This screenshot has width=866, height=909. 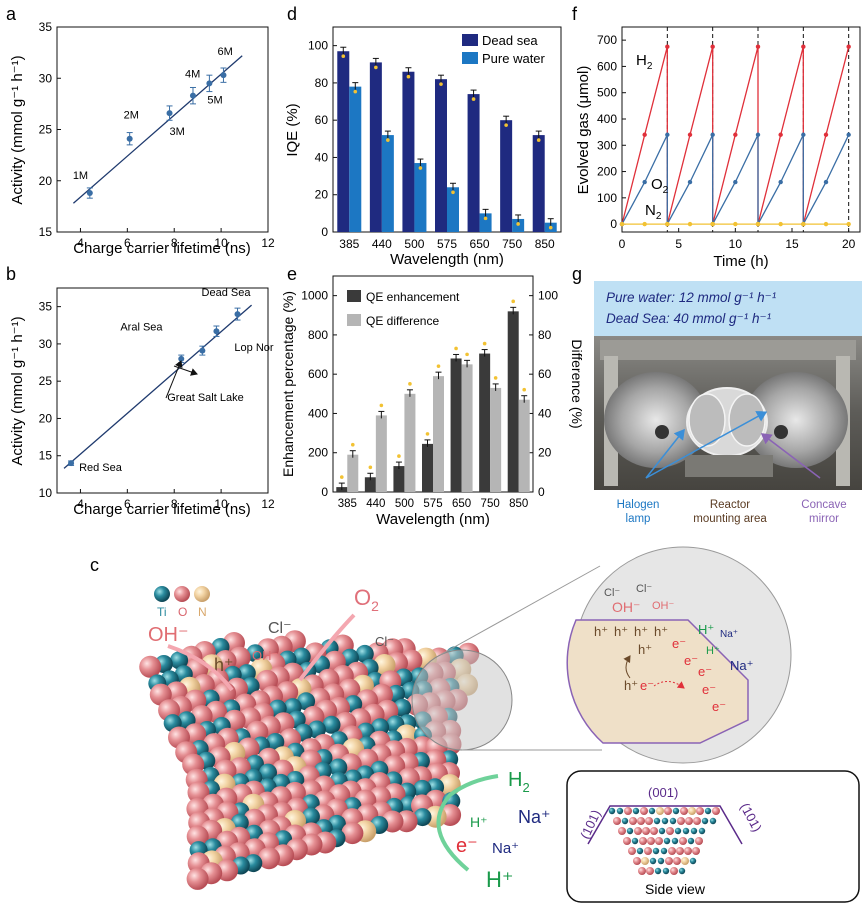 What do you see at coordinates (607, 198) in the screenshot?
I see `y-tick-label: 100` at bounding box center [607, 198].